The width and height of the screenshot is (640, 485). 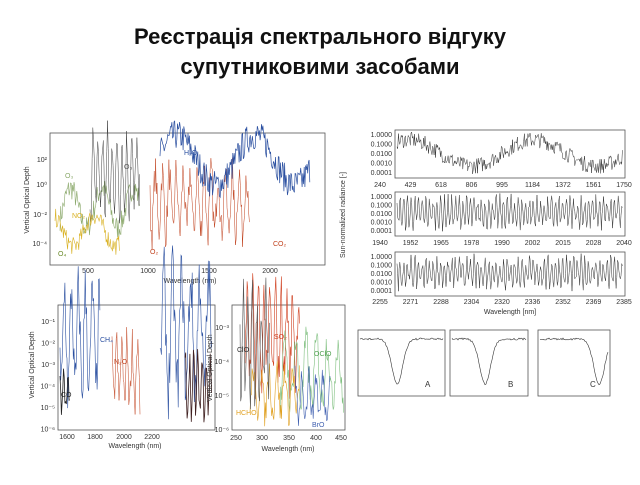 I want to click on x-tick-label: 2002, so click(x=533, y=243).